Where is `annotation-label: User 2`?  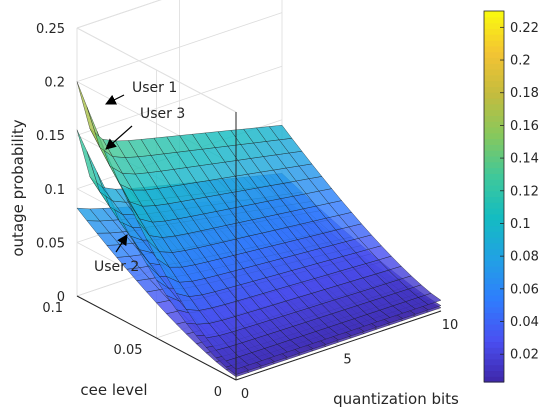 annotation-label: User 2 is located at coordinates (116, 267).